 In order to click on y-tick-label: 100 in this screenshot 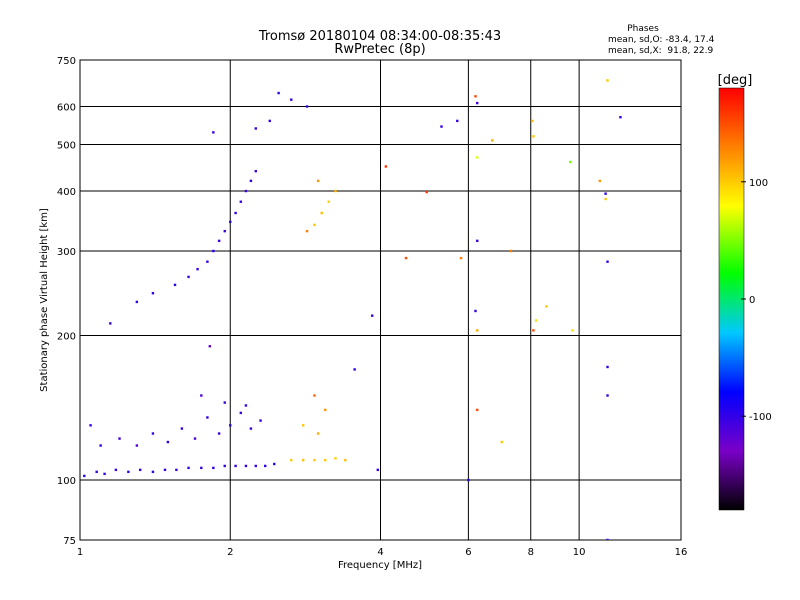, I will do `click(66, 481)`.